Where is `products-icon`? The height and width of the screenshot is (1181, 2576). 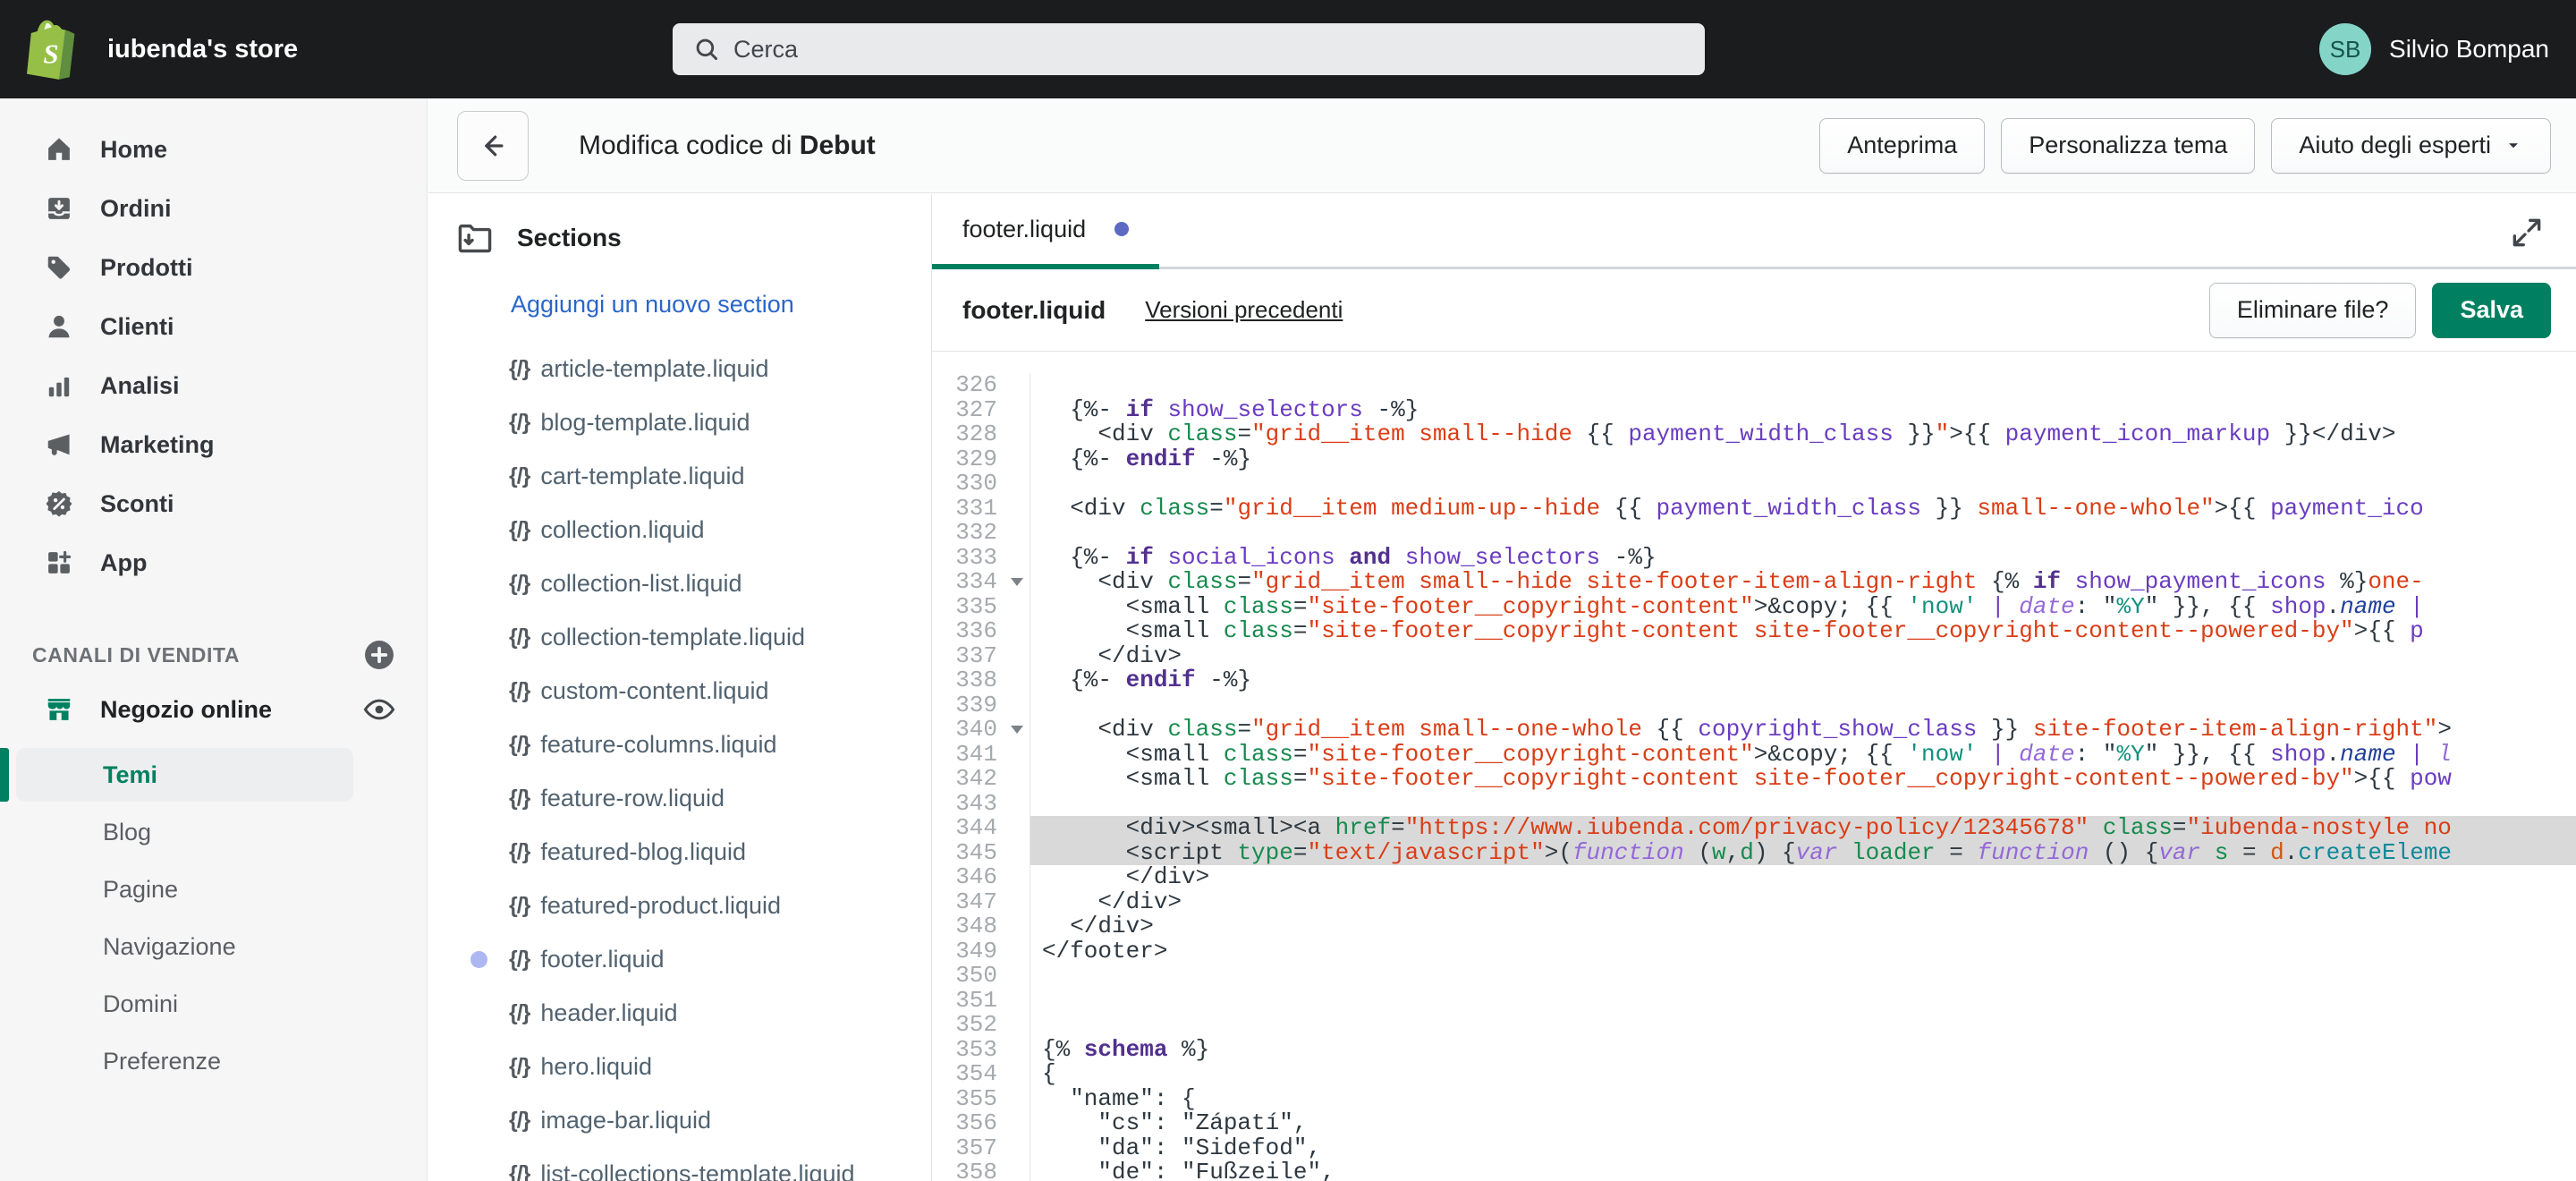
products-icon is located at coordinates (59, 267).